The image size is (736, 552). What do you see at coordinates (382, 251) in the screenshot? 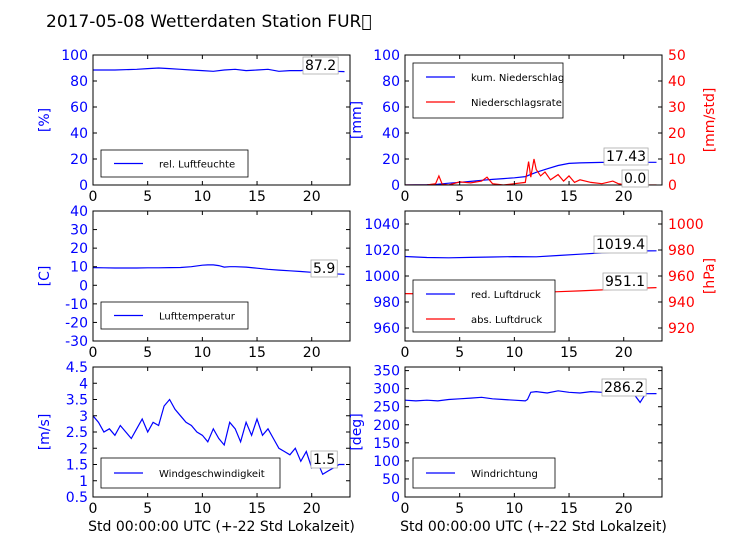
I see `y-tick-label: 1020` at bounding box center [382, 251].